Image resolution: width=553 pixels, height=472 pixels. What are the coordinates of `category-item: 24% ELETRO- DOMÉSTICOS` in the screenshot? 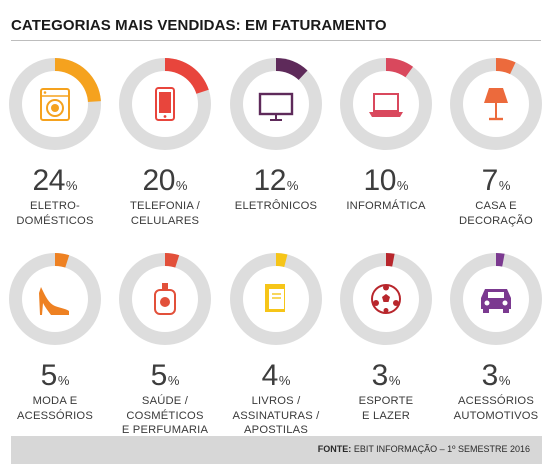 It's located at (55, 148).